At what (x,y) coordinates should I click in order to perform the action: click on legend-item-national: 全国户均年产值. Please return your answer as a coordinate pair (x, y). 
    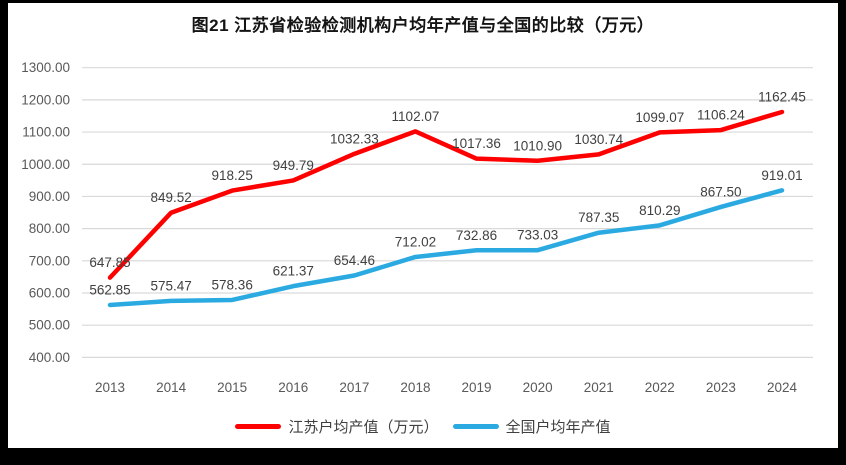
    Looking at the image, I should click on (531, 426).